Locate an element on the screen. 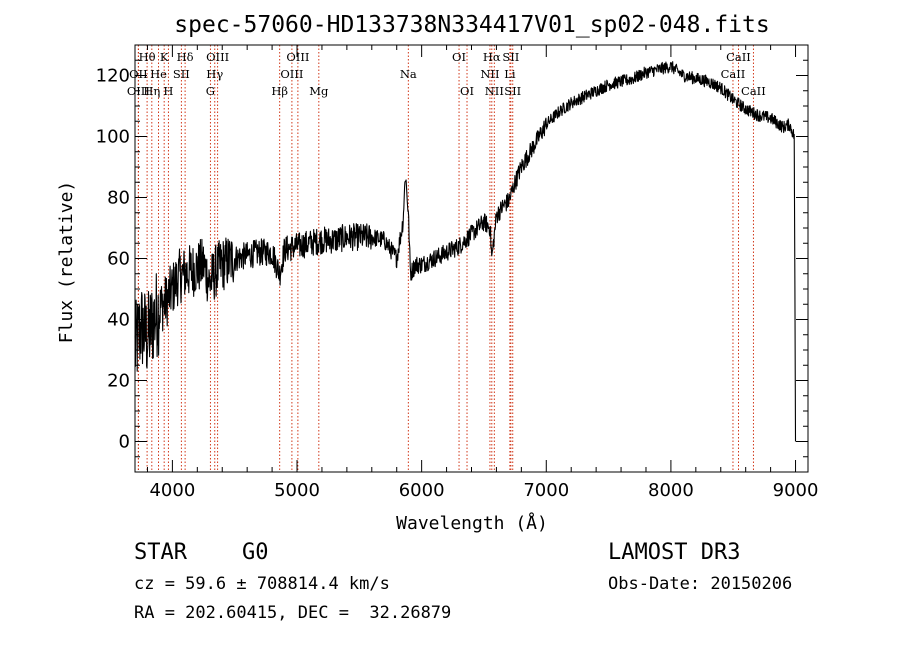 This screenshot has height=649, width=900. obs-date: Obs-Date: 20150206 is located at coordinates (700, 584).